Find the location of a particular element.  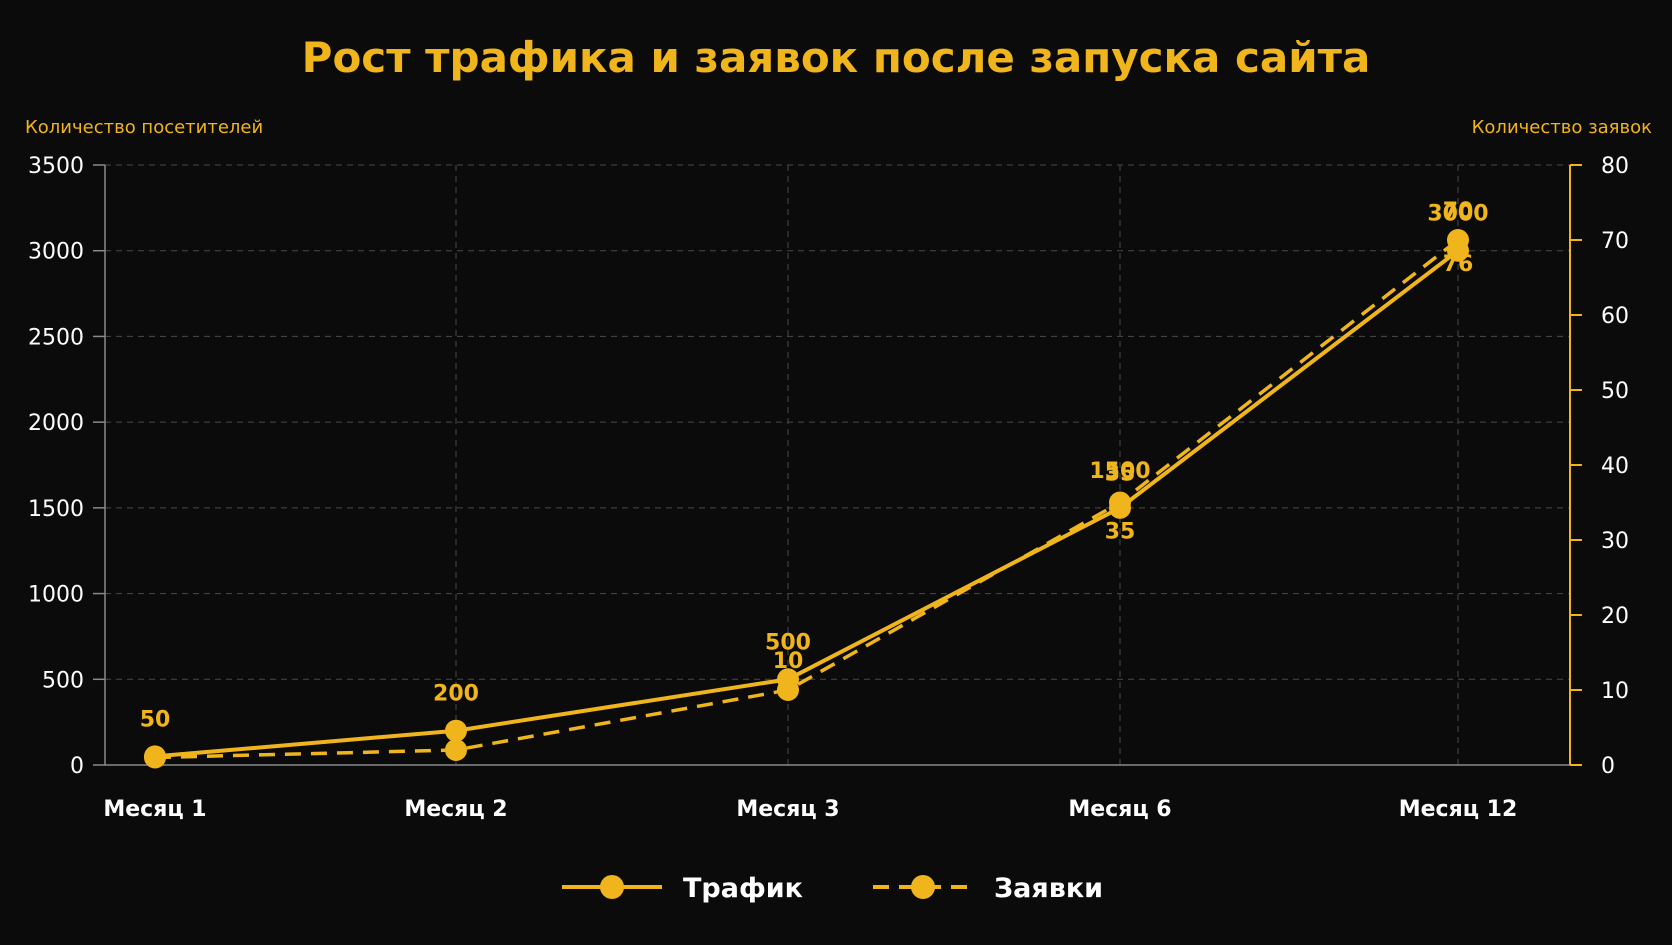

x-tick-label: Месяц 6 is located at coordinates (1119, 809).